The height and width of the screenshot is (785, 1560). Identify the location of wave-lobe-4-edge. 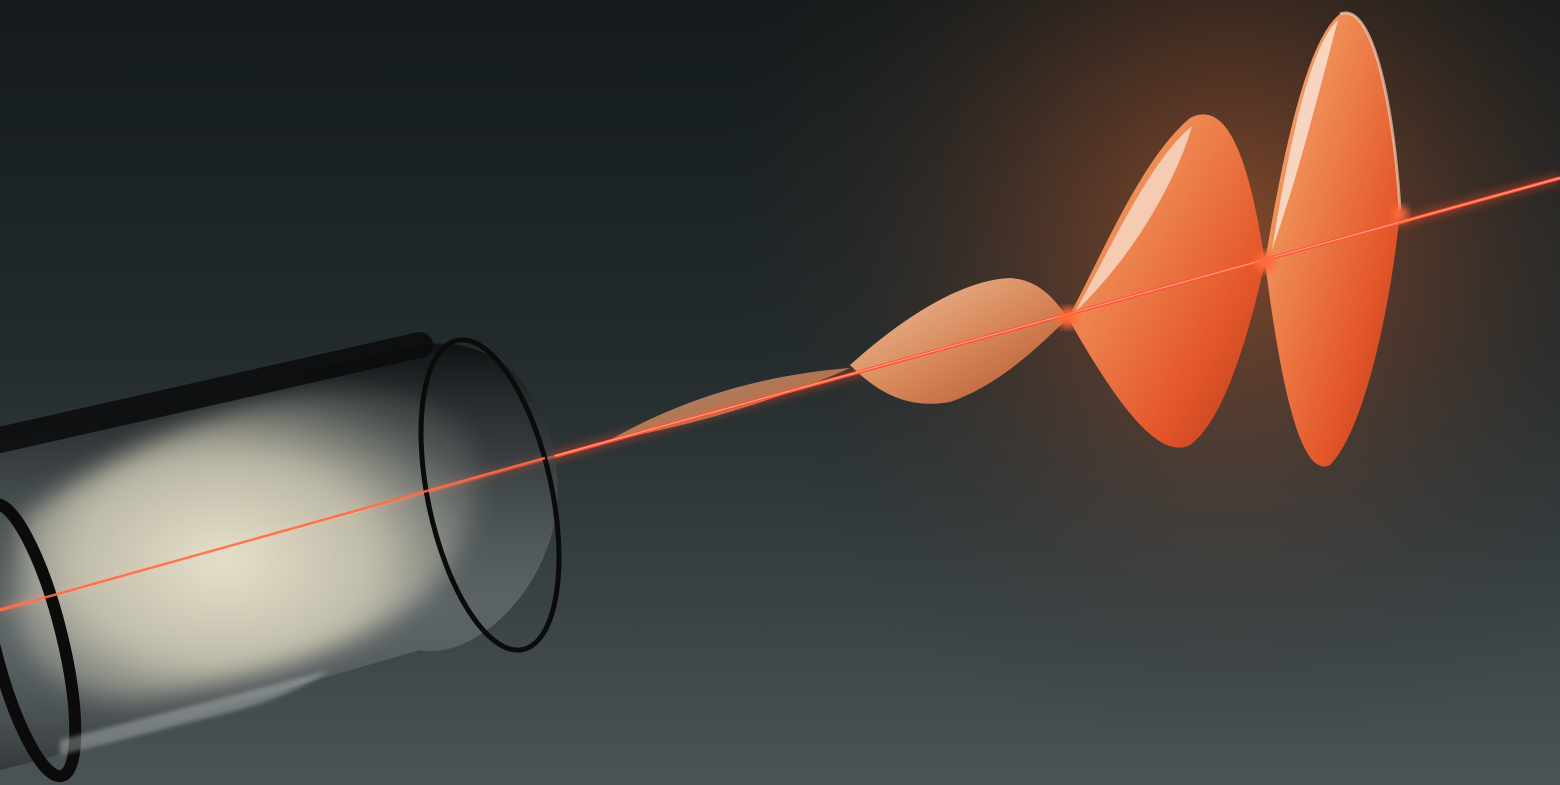
(1370, 111).